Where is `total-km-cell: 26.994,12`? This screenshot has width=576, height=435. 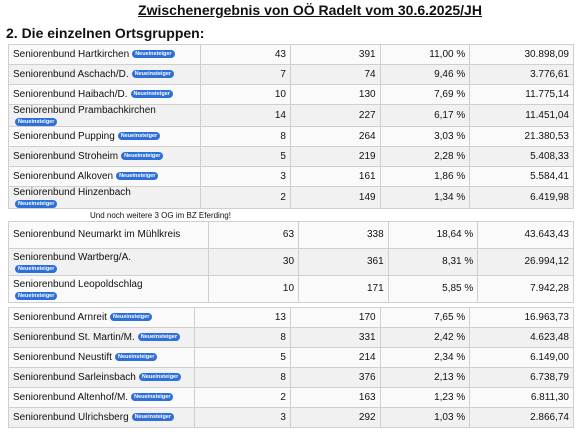
total-km-cell: 26.994,12 is located at coordinates (525, 262).